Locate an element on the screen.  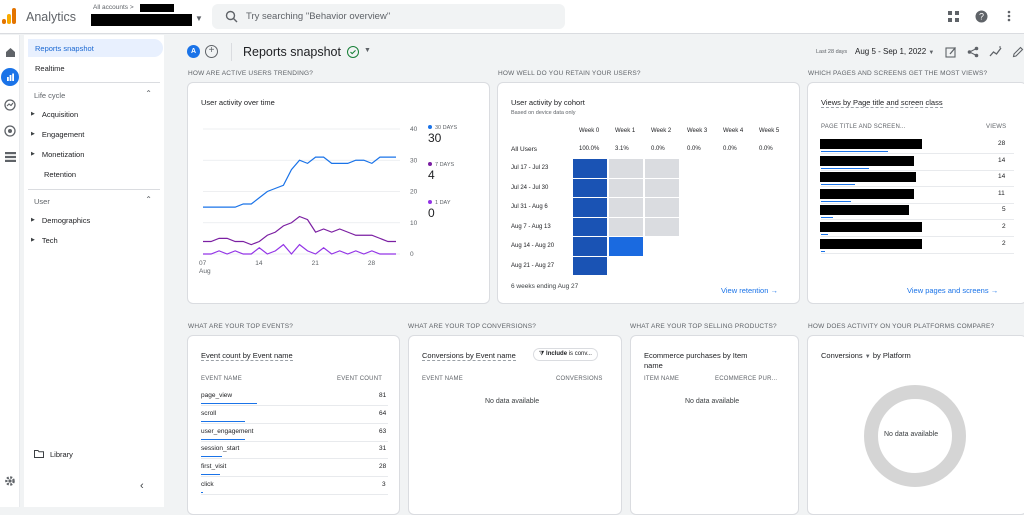
add-comparison-icon: + is located at coordinates (211, 51).